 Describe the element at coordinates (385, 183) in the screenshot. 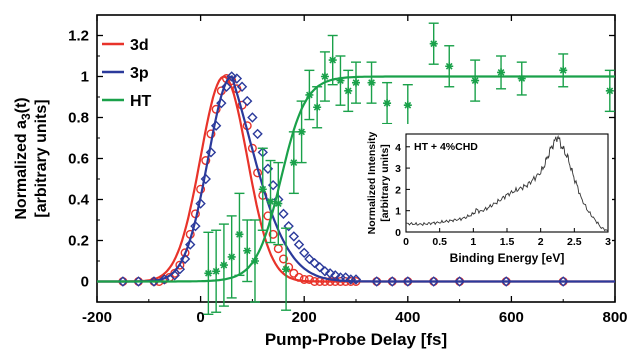

I see `inset-y-axis-title-line2: [arbitrary units]` at that location.